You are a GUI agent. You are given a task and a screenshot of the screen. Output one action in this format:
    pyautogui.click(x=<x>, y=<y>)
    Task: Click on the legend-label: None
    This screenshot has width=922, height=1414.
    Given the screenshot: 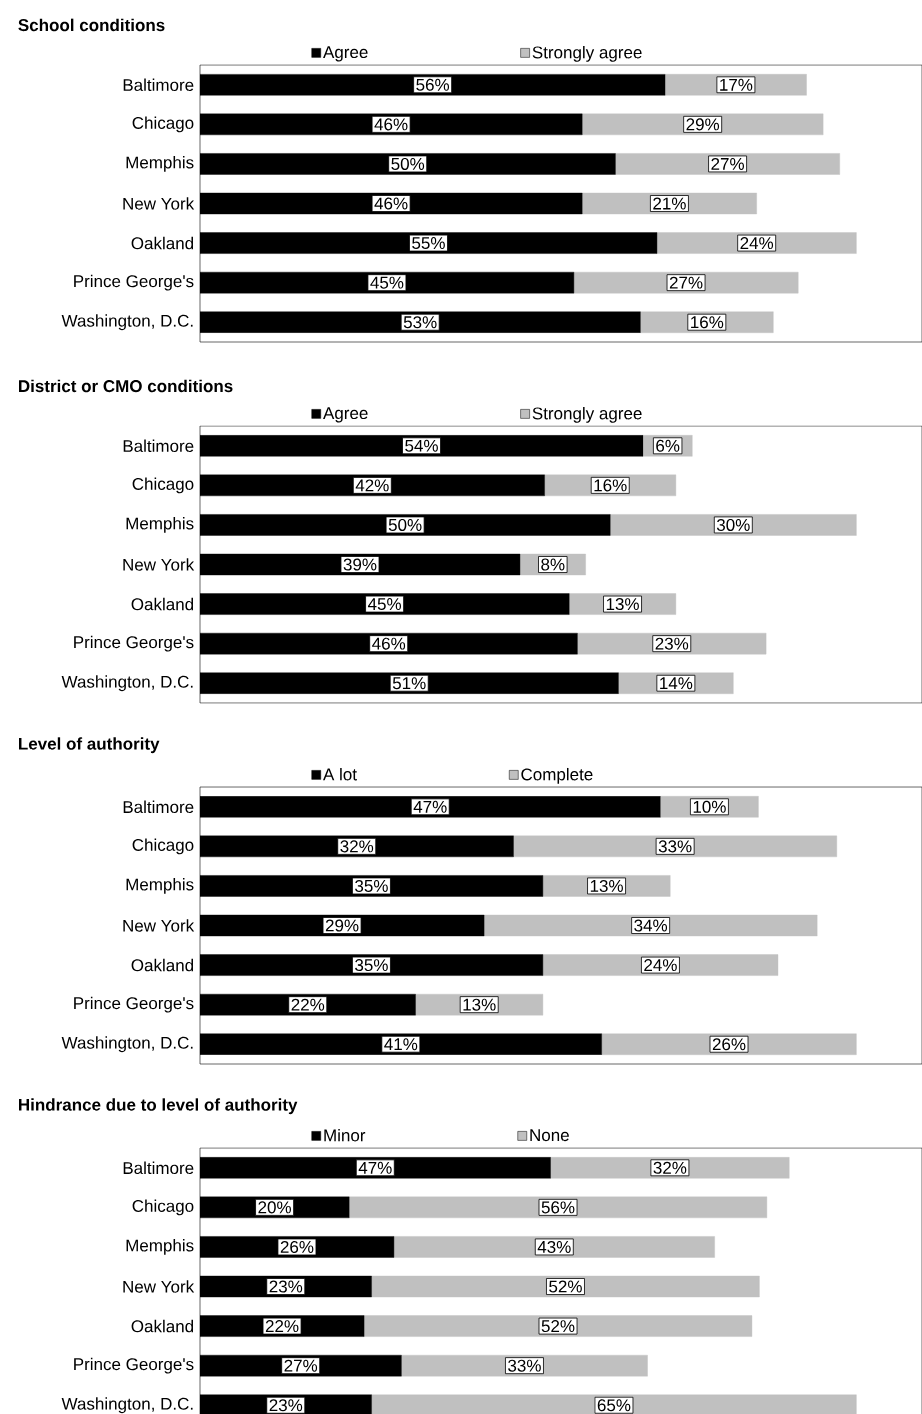 What is the action you would take?
    pyautogui.click(x=549, y=1135)
    